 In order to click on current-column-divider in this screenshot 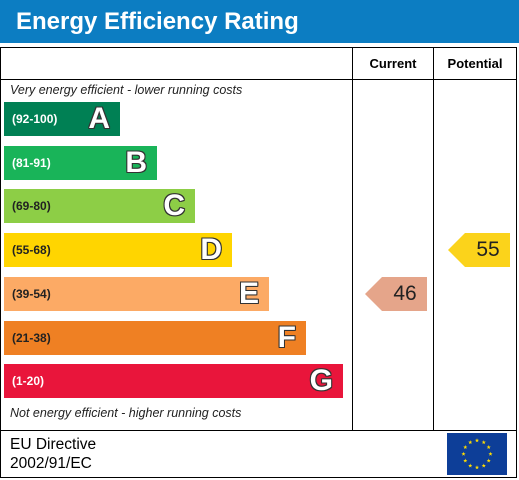, I will do `click(352, 239)`.